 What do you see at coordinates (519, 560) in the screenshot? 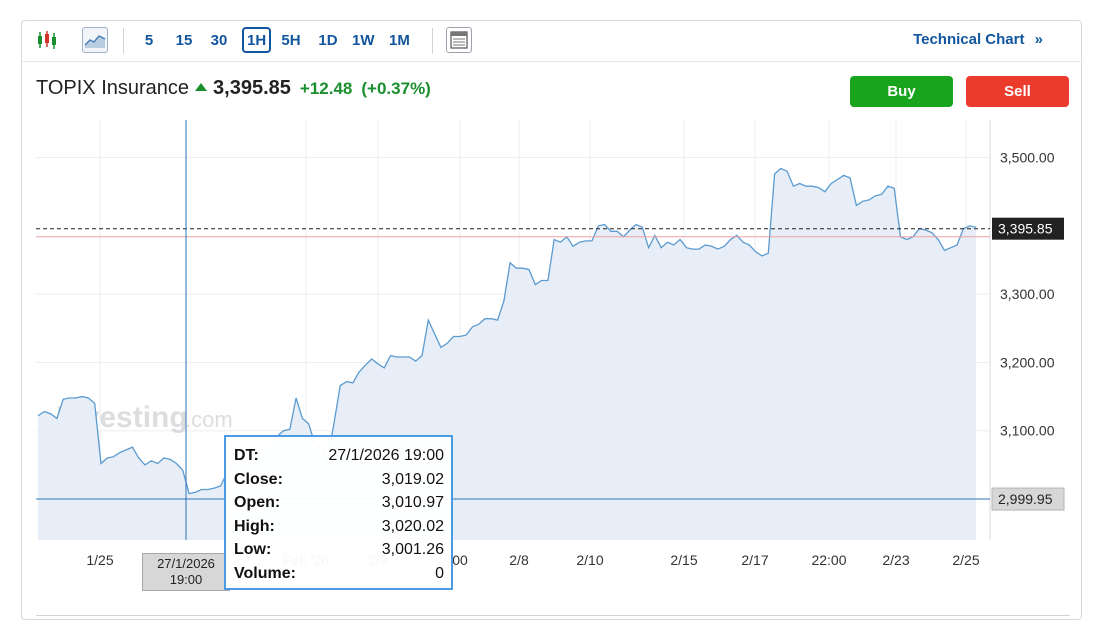
I see `x-tick-label: 2/8` at bounding box center [519, 560].